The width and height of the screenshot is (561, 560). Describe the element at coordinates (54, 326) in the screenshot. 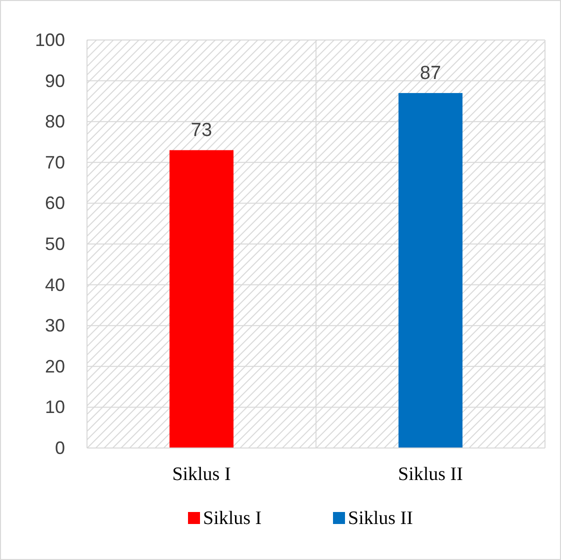

I see `y-tick-label: 30` at that location.